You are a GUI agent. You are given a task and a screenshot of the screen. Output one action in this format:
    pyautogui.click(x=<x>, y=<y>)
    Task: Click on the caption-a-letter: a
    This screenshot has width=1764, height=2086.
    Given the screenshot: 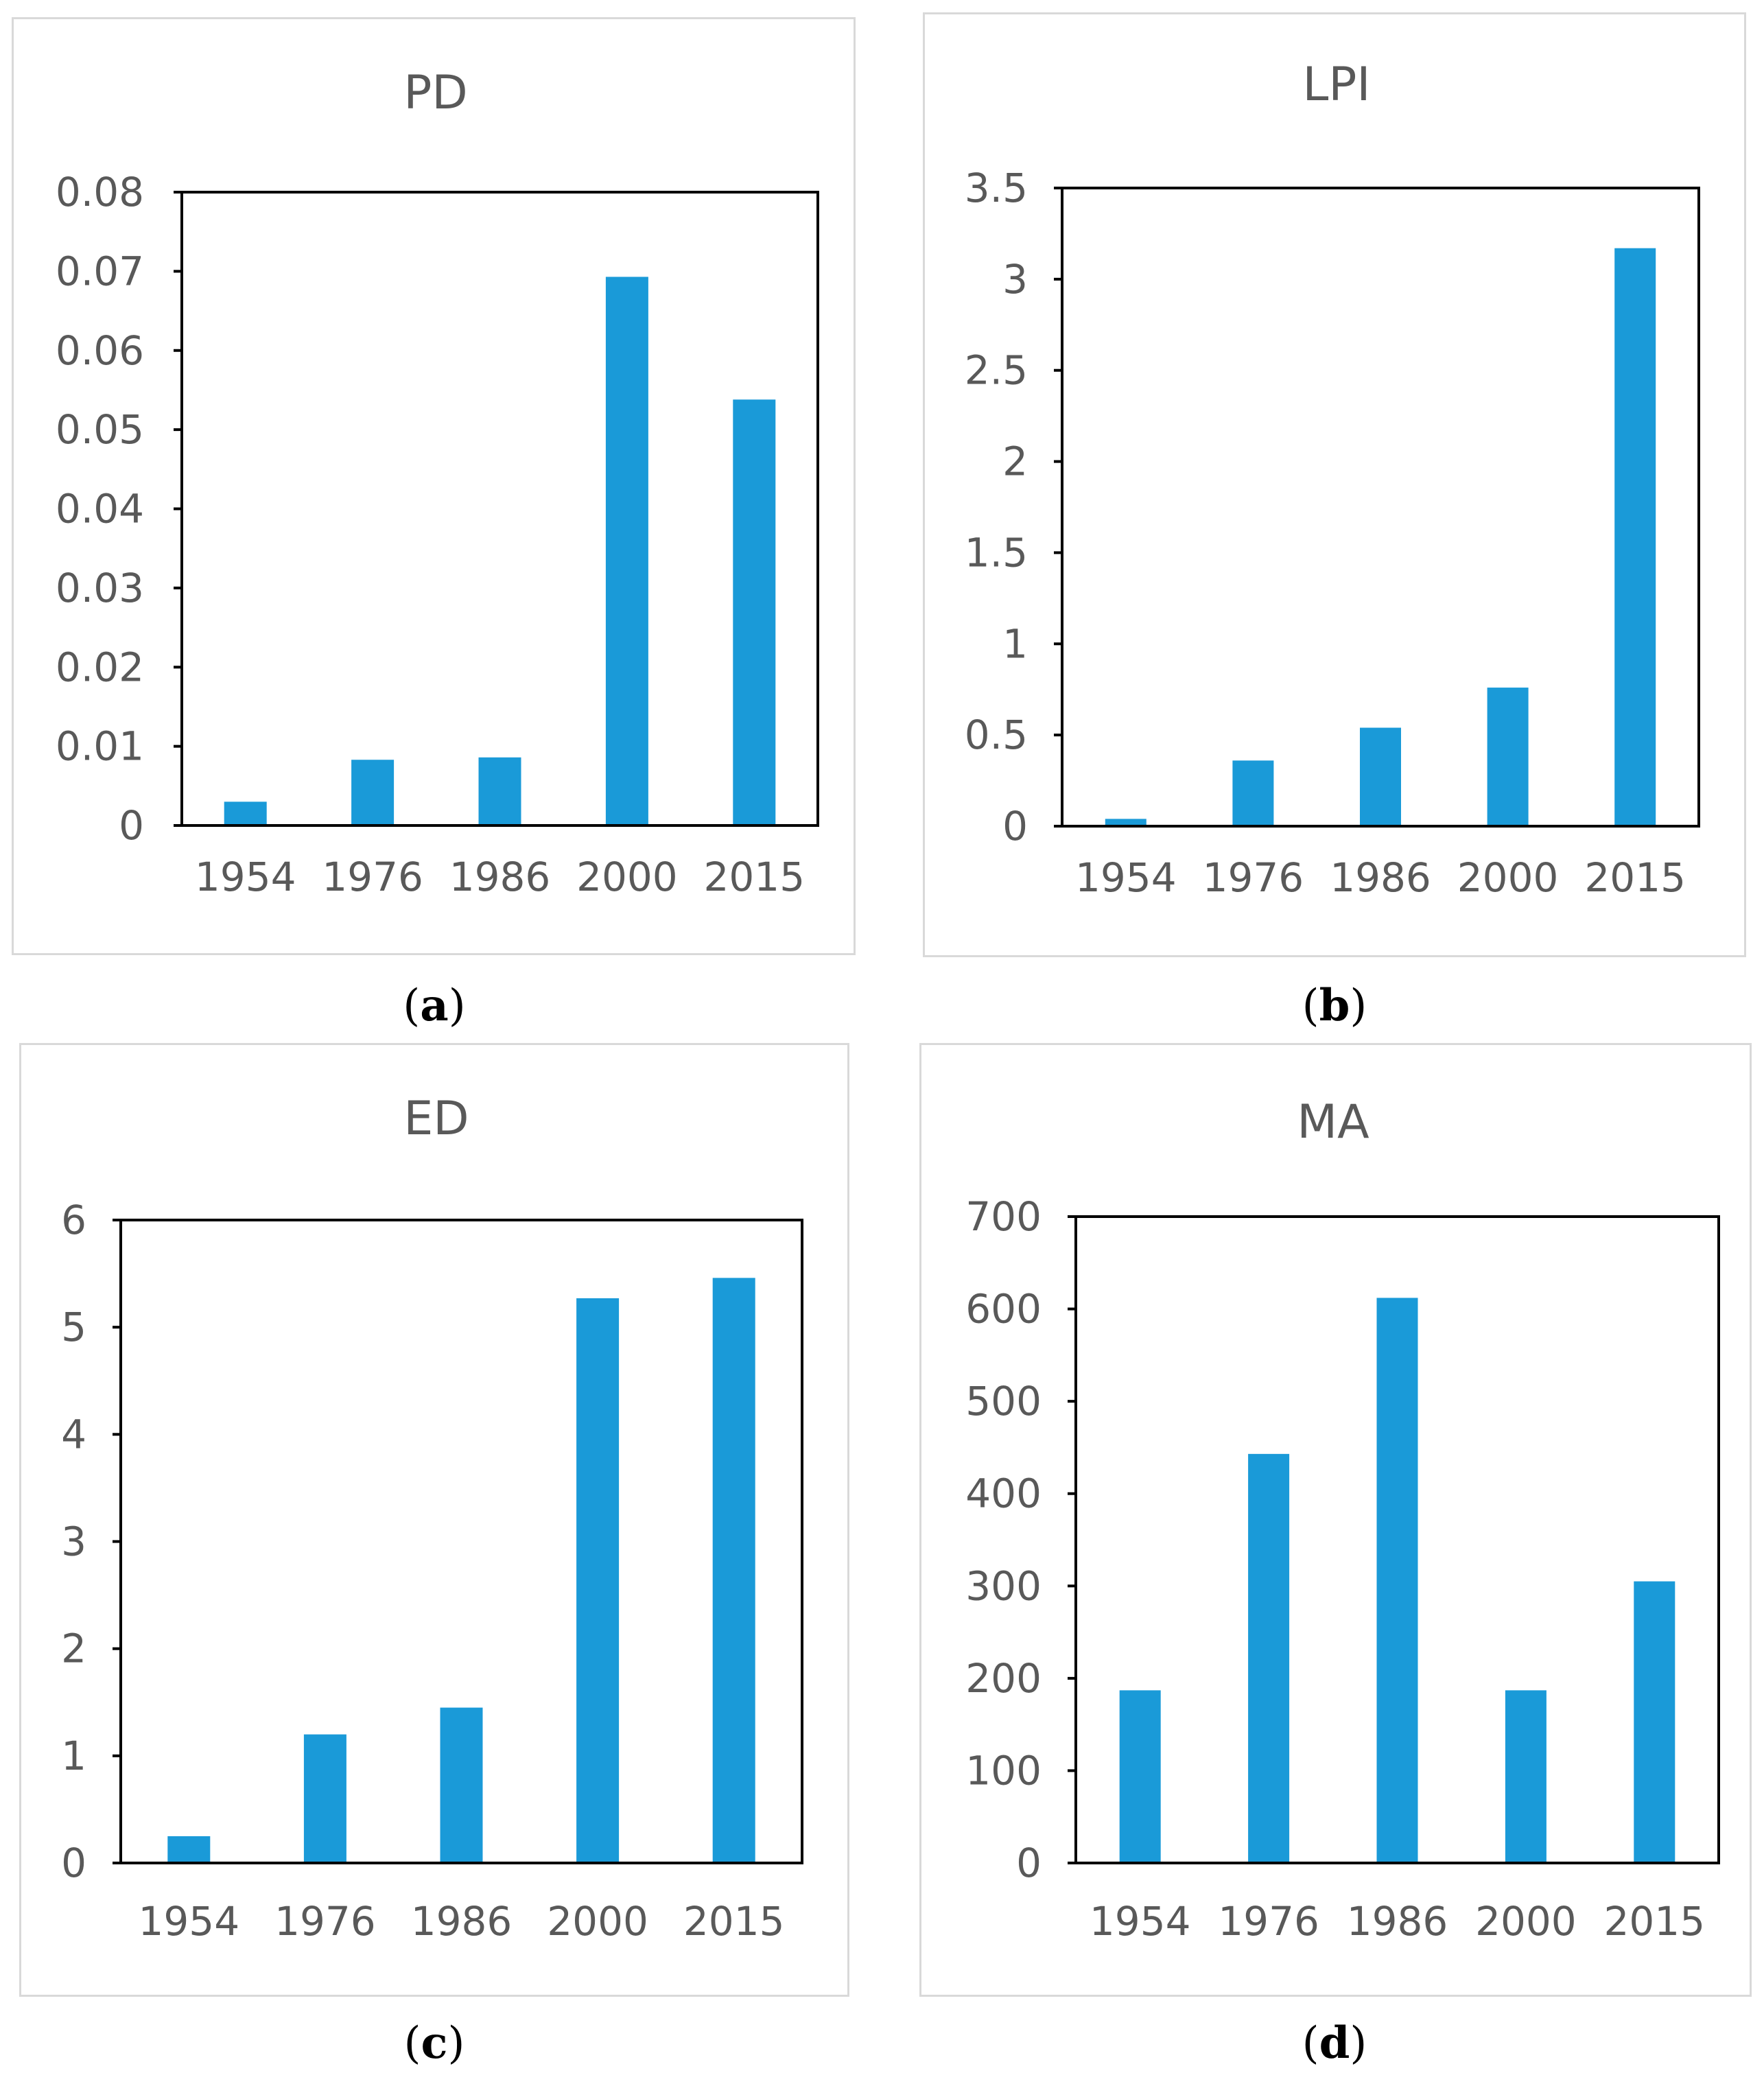 What is the action you would take?
    pyautogui.click(x=434, y=1006)
    